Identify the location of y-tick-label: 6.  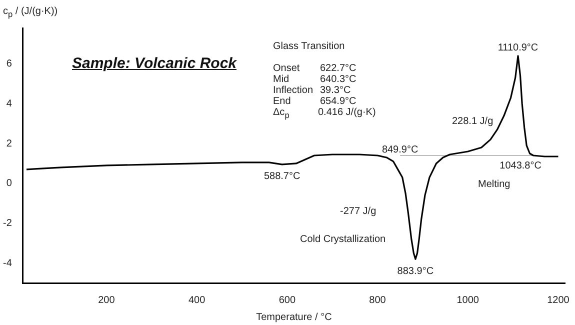
(9, 64).